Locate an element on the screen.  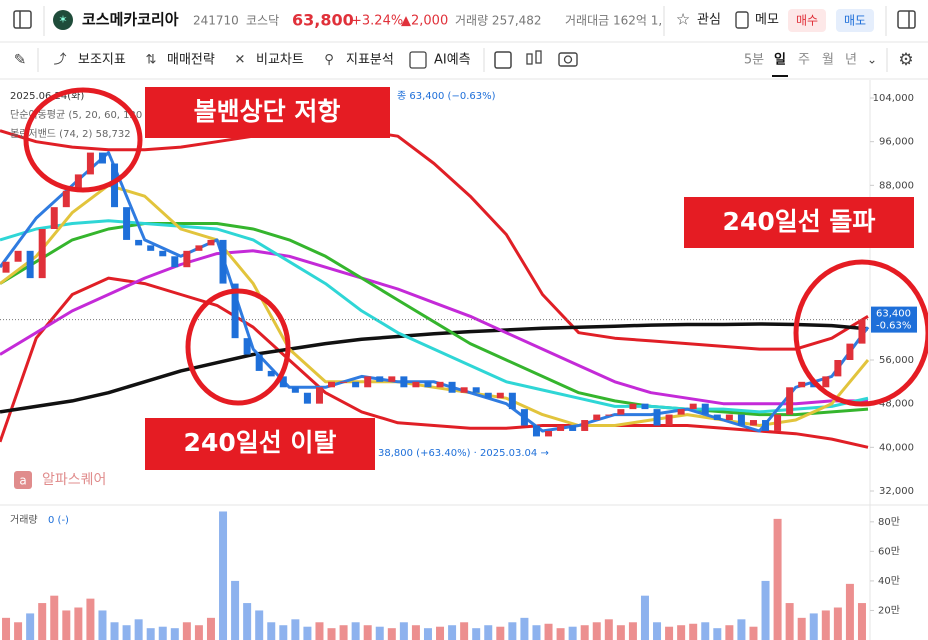
buy-button: 매수 is located at coordinates (807, 21).